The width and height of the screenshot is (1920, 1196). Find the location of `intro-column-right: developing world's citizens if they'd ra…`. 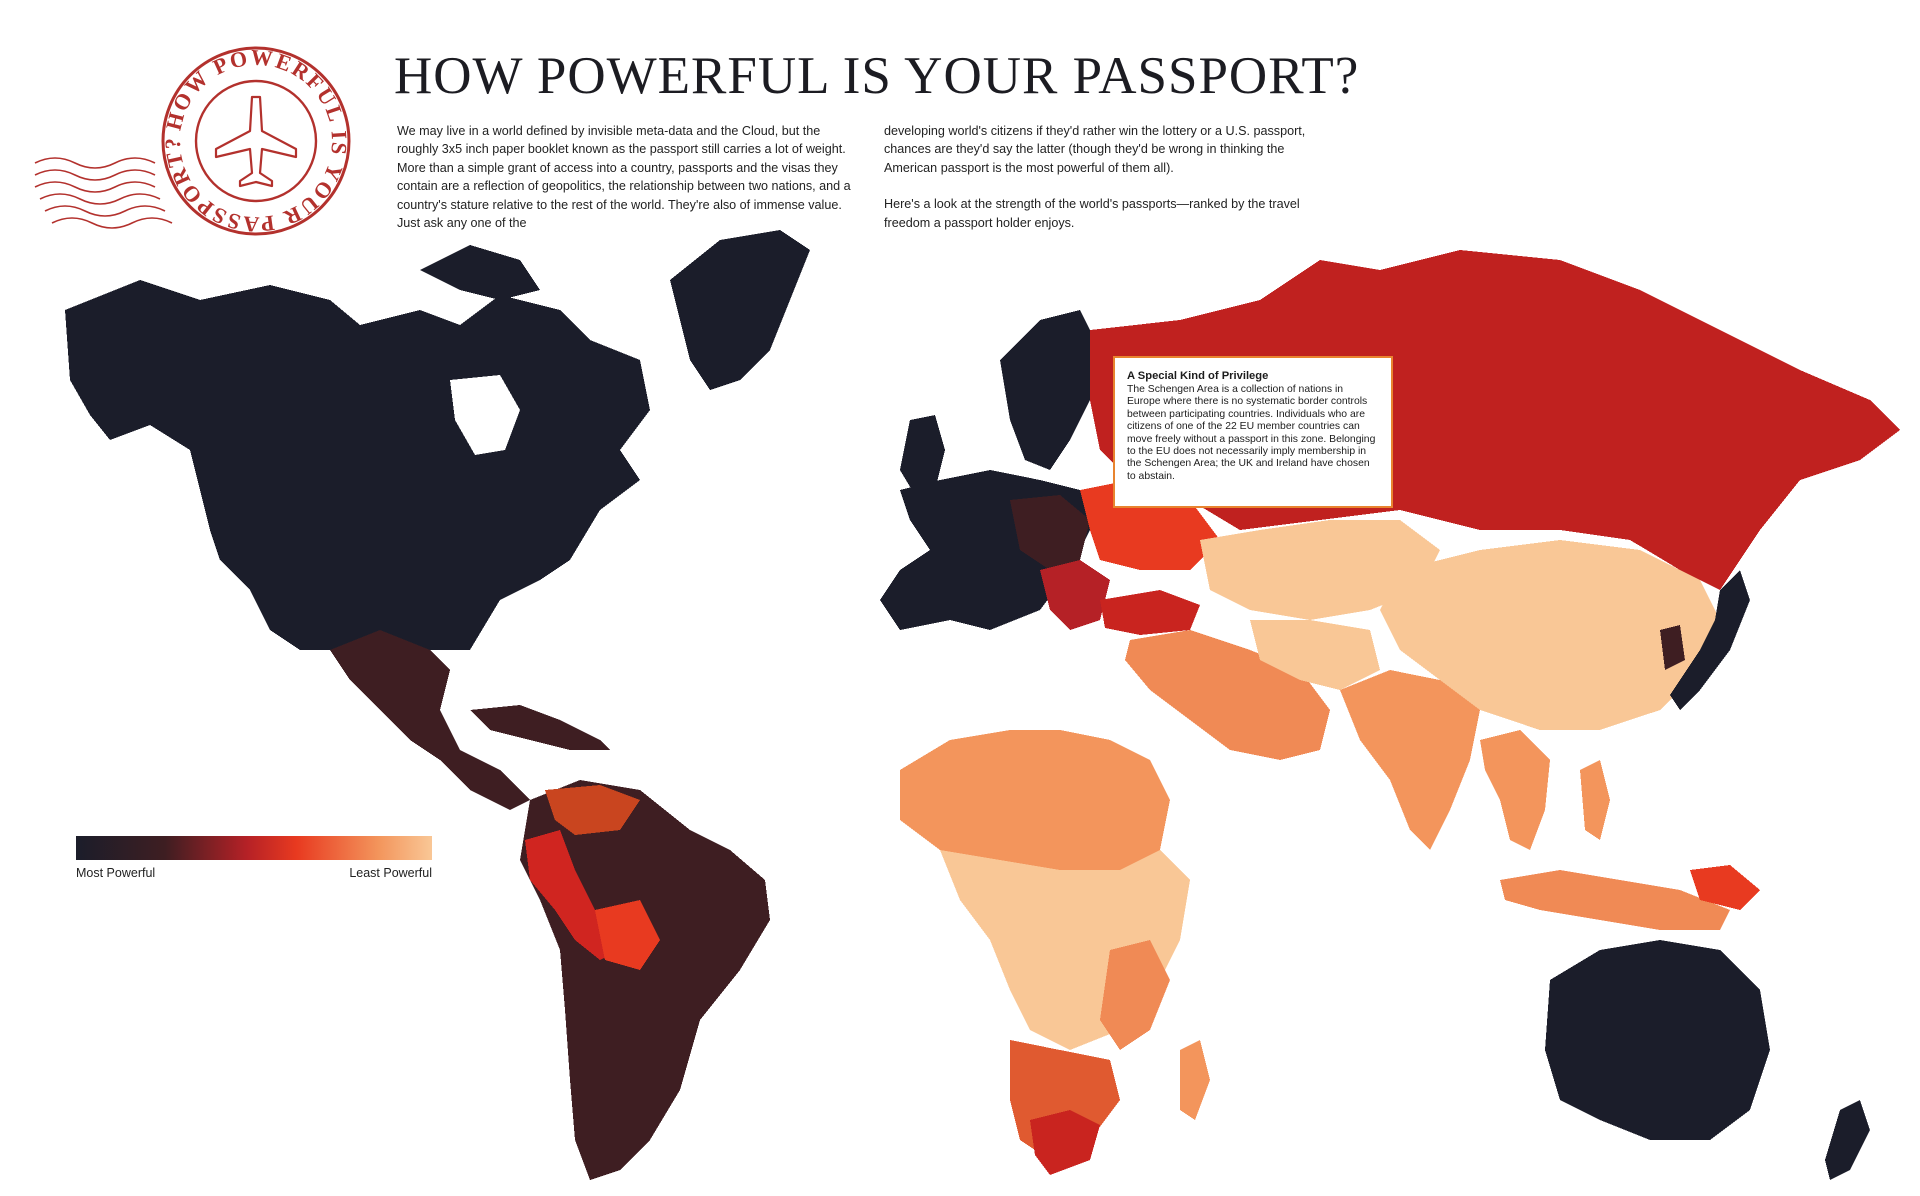

intro-column-right: developing world's citizens if they'd ra… is located at coordinates (1111, 186).